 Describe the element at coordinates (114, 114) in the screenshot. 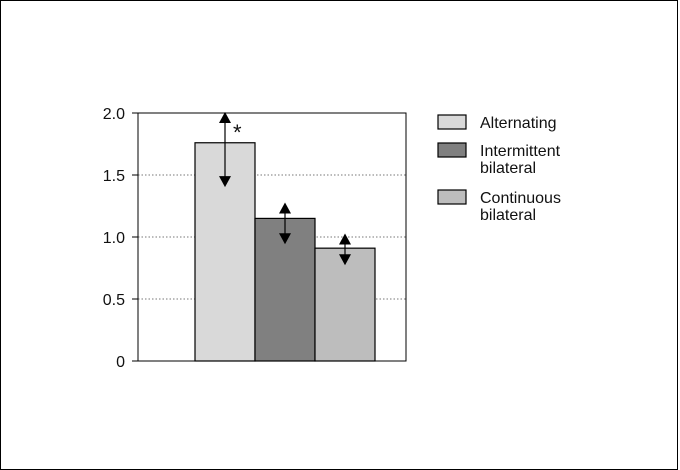

I see `y-tick-label-4: 2.0` at that location.